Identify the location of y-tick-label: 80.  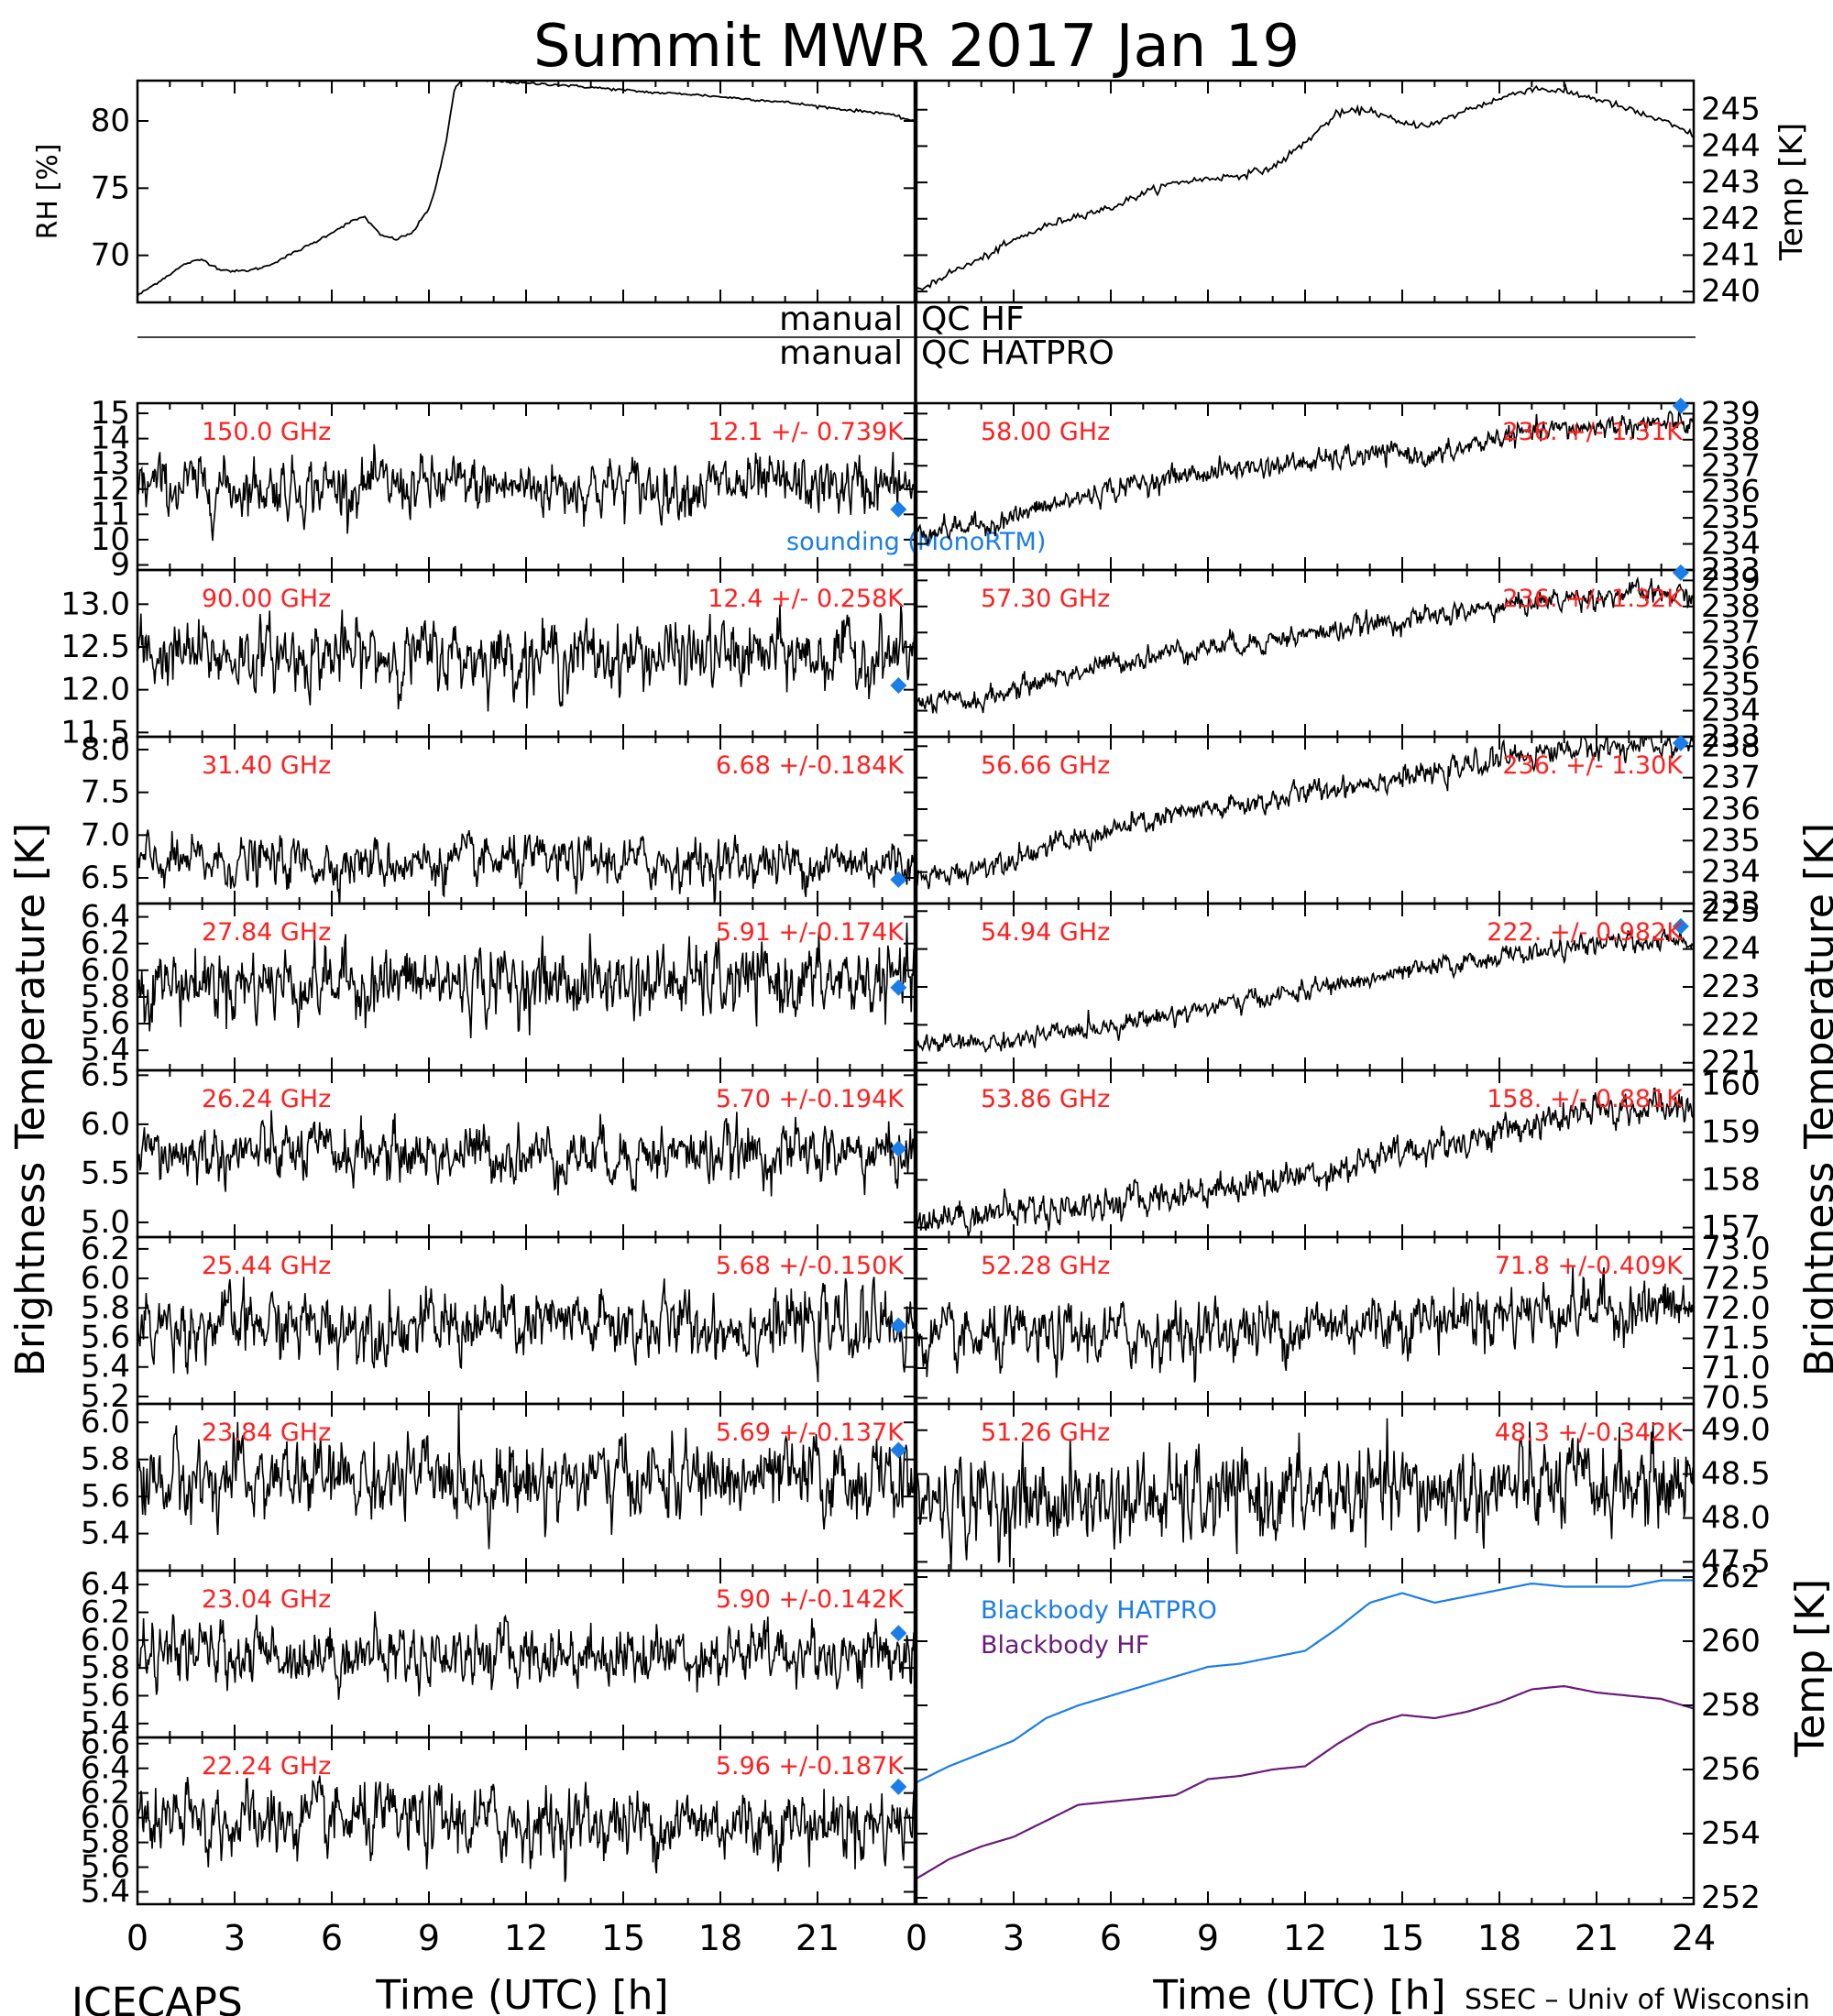
(110, 121).